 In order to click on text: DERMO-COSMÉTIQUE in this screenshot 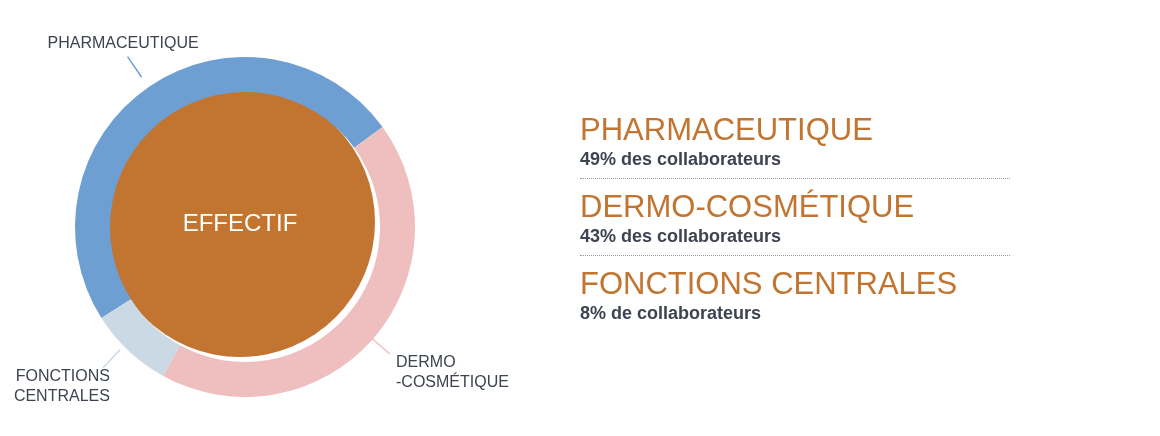, I will do `click(748, 207)`.